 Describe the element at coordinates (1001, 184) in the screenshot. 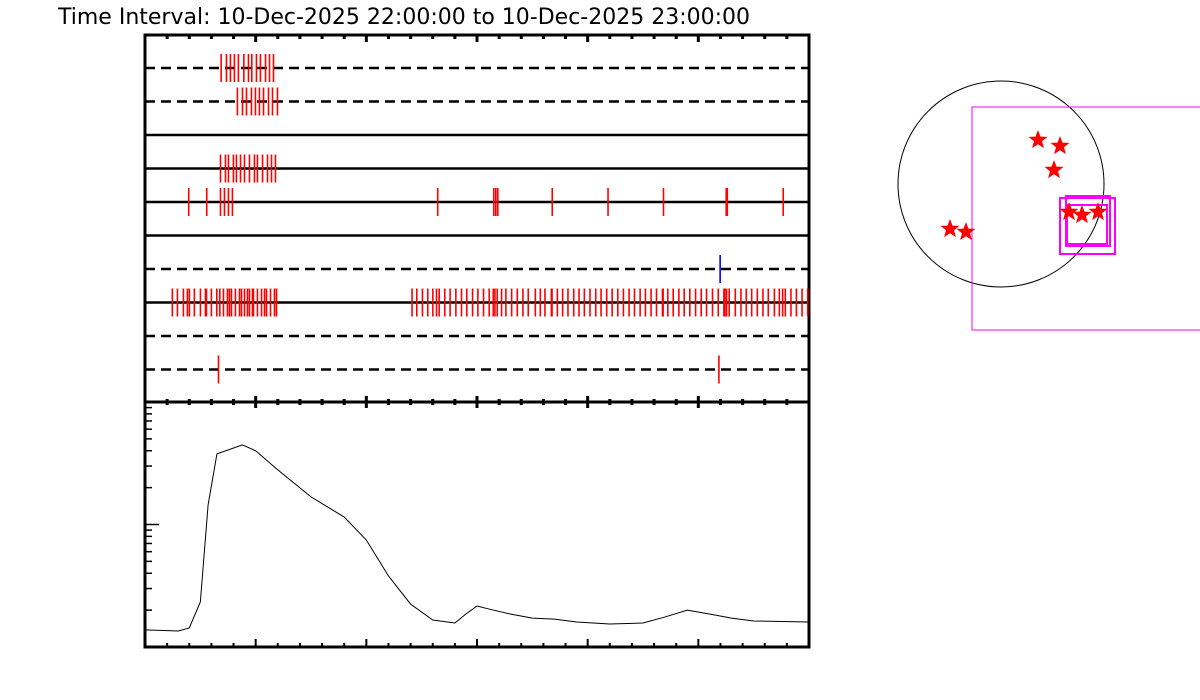

I see `solar-limb` at that location.